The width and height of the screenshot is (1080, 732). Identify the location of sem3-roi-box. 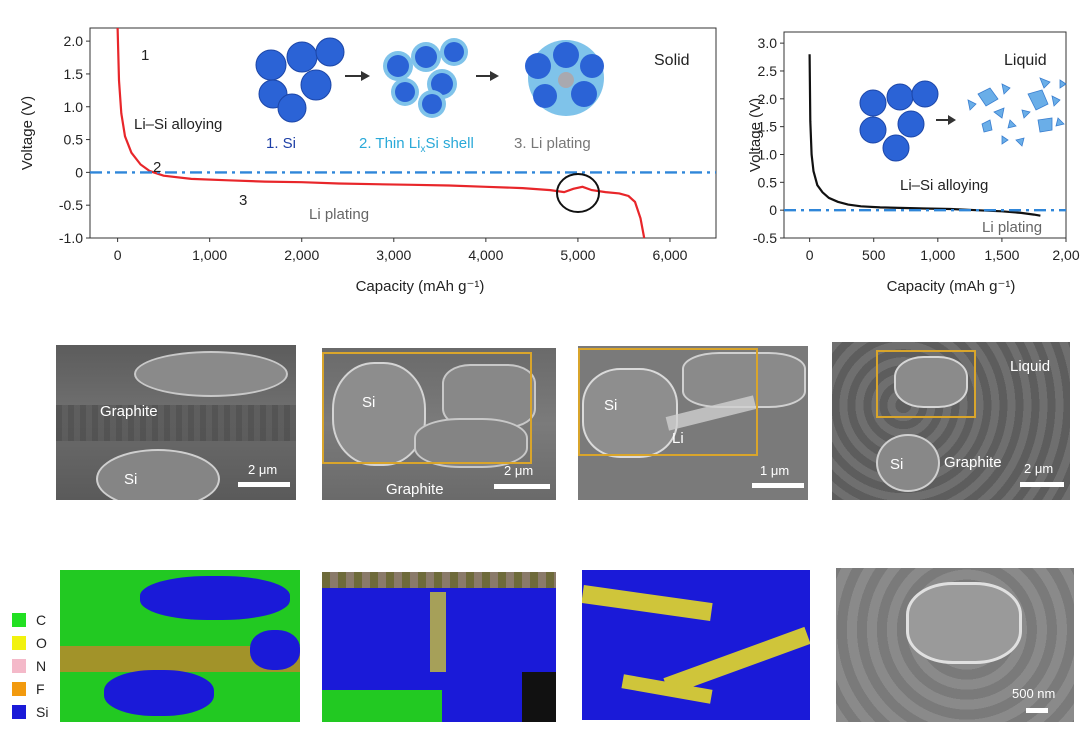
(668, 402).